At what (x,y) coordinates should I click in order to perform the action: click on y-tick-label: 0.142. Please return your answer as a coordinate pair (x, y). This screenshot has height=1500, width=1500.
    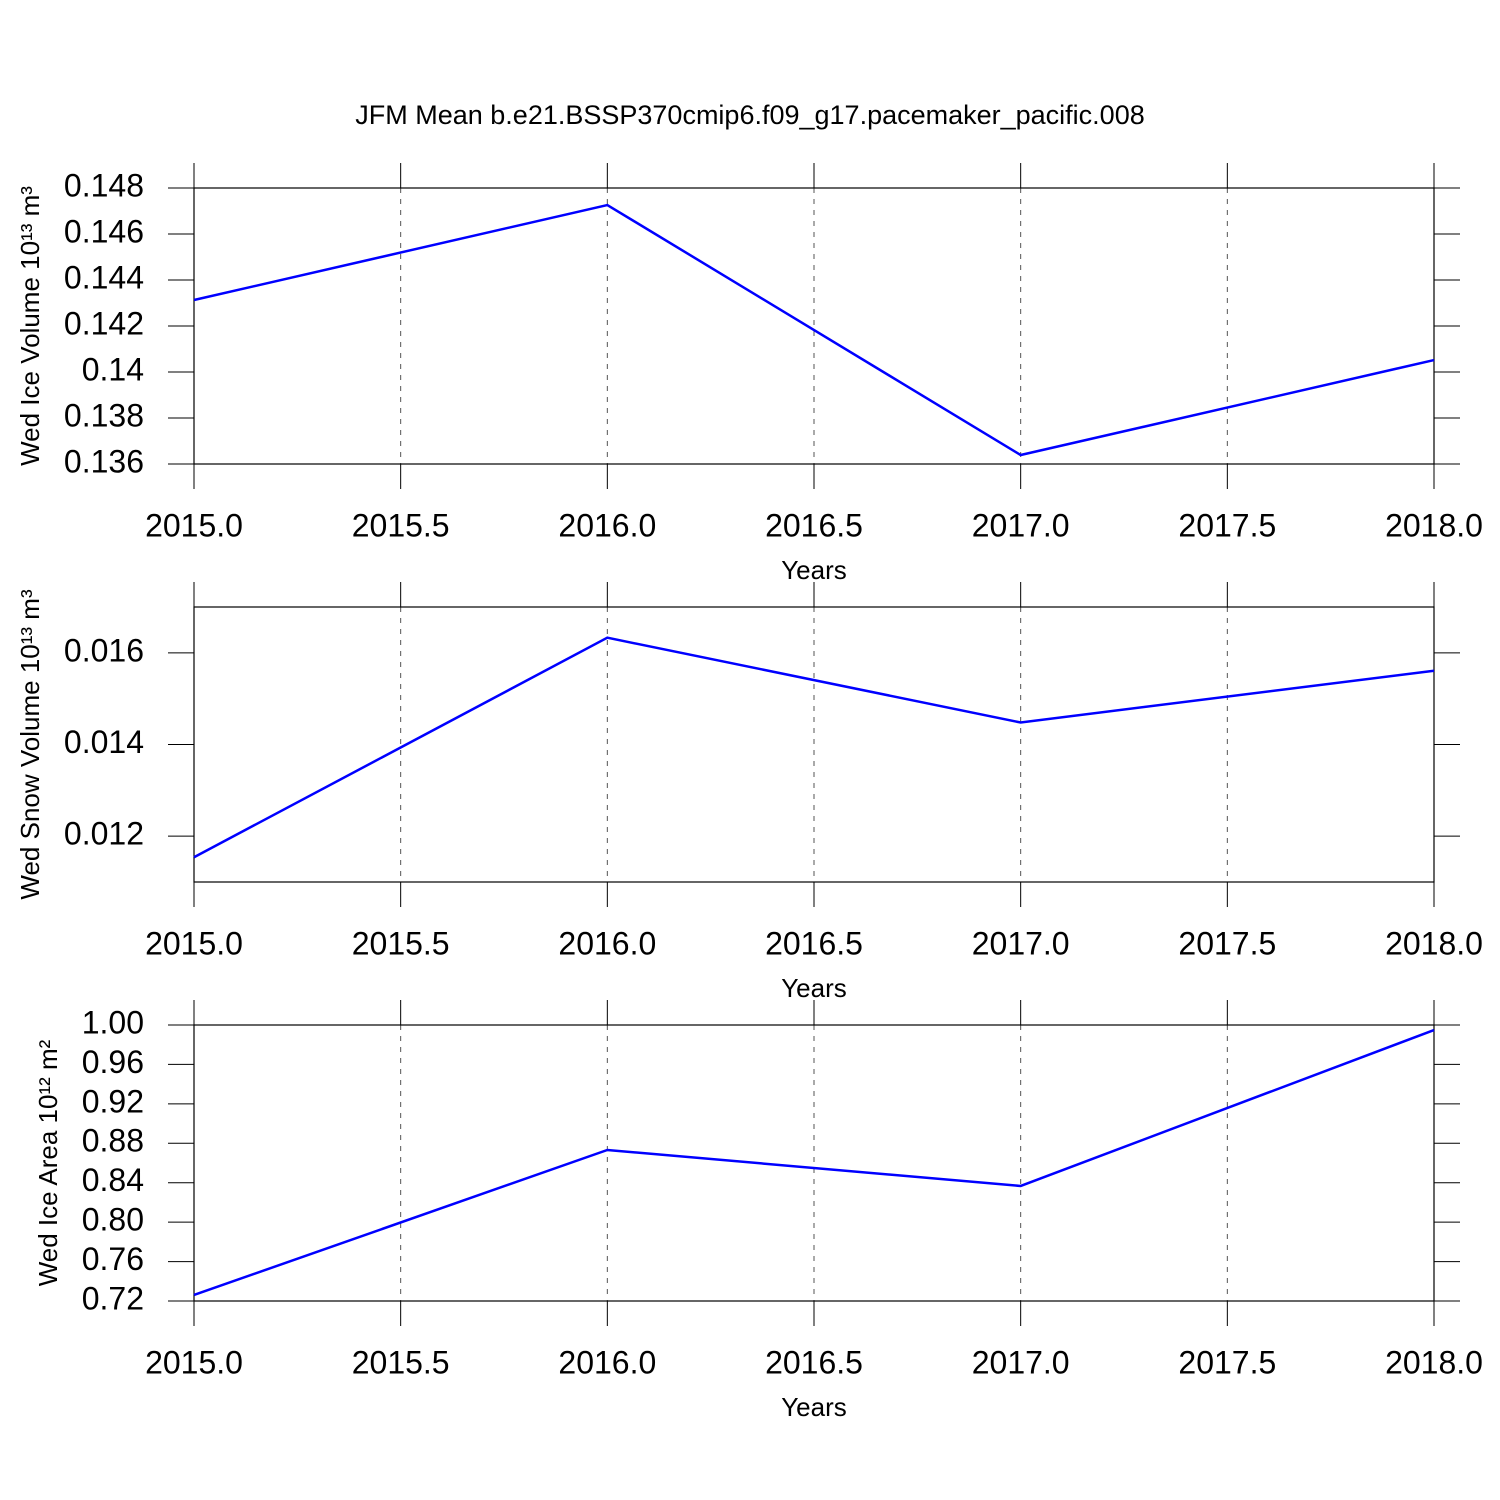
    Looking at the image, I should click on (104, 323).